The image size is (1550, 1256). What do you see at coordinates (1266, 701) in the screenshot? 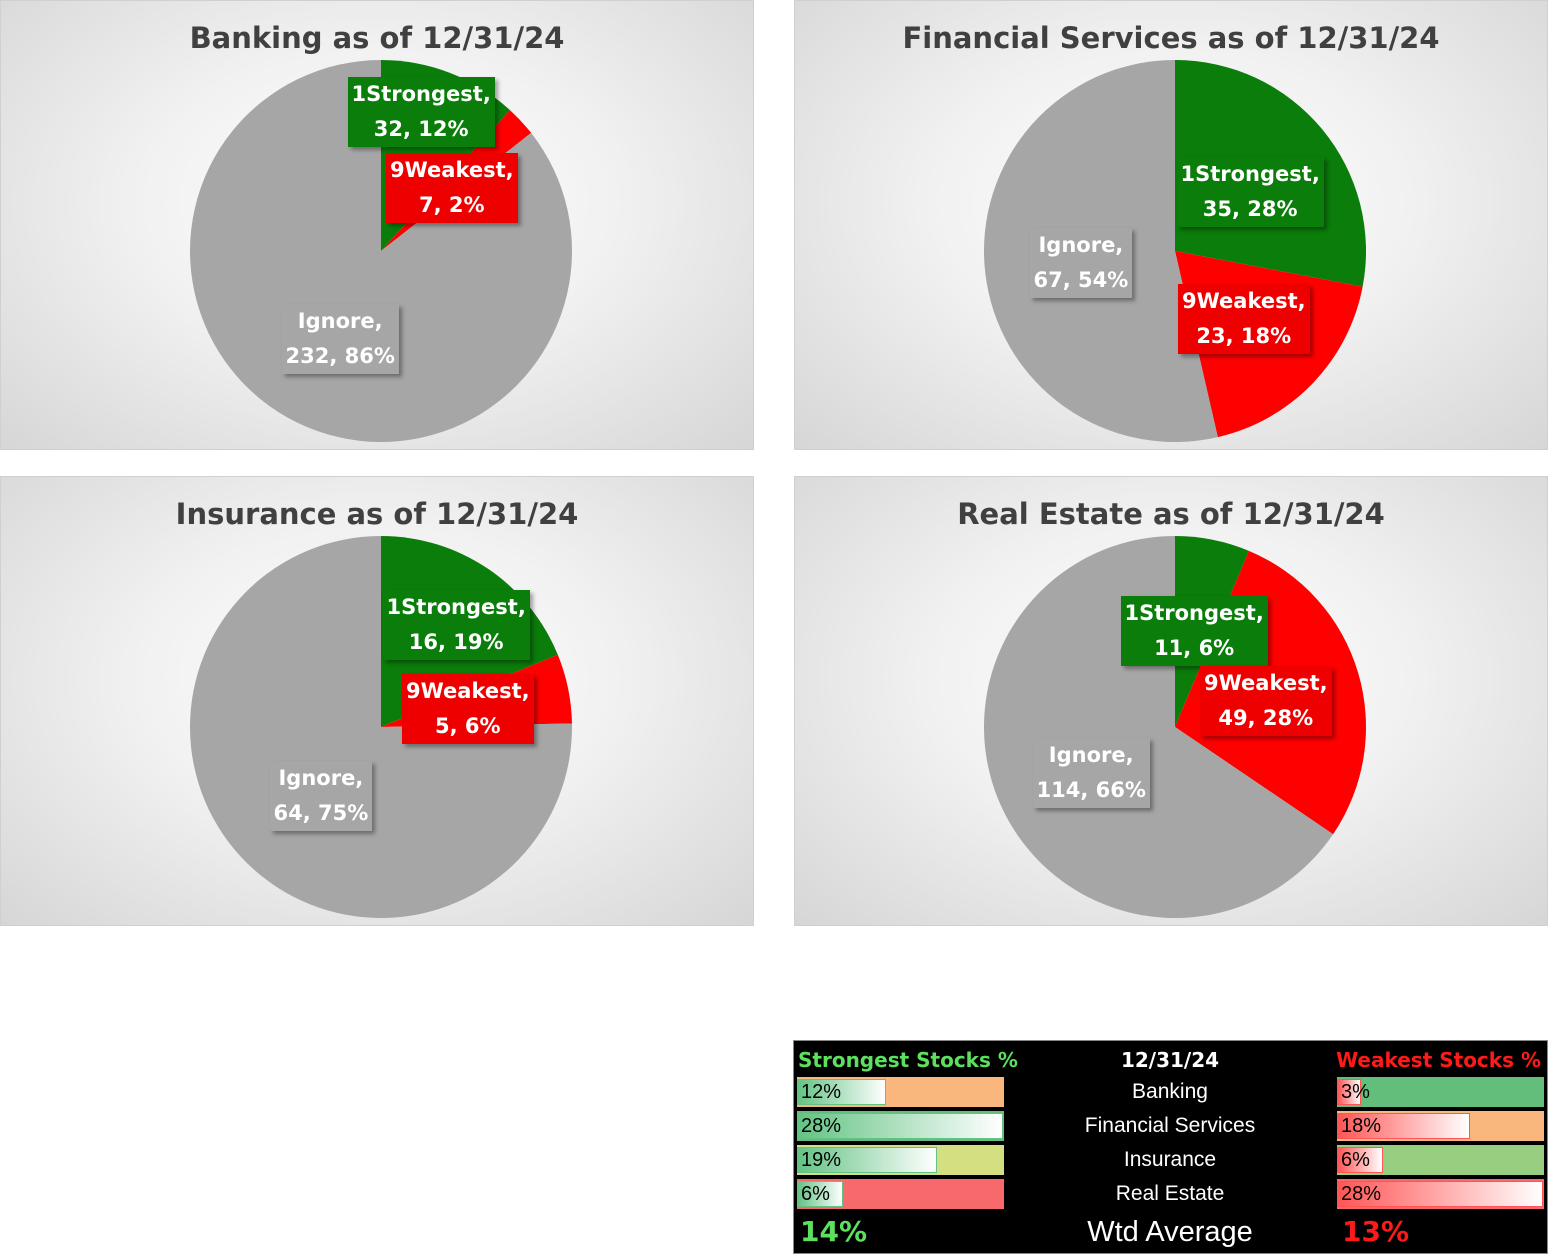
I see `data-label-9weakest: 9Weakest, 49, 28%` at bounding box center [1266, 701].